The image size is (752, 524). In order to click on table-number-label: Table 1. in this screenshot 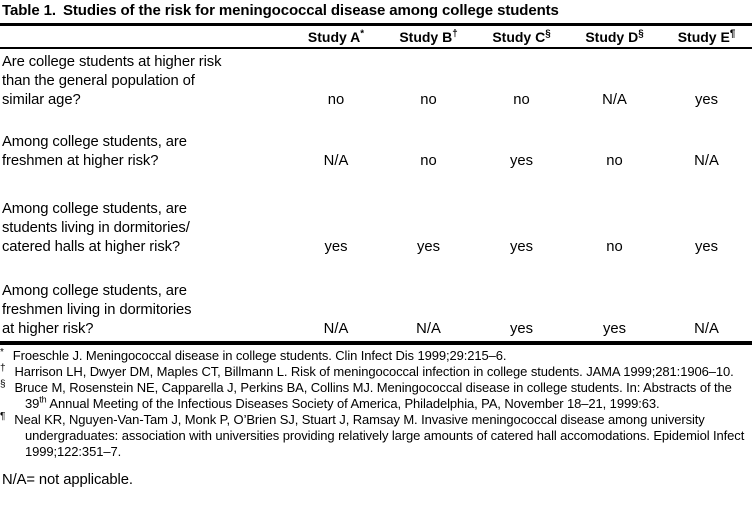, I will do `click(29, 10)`.